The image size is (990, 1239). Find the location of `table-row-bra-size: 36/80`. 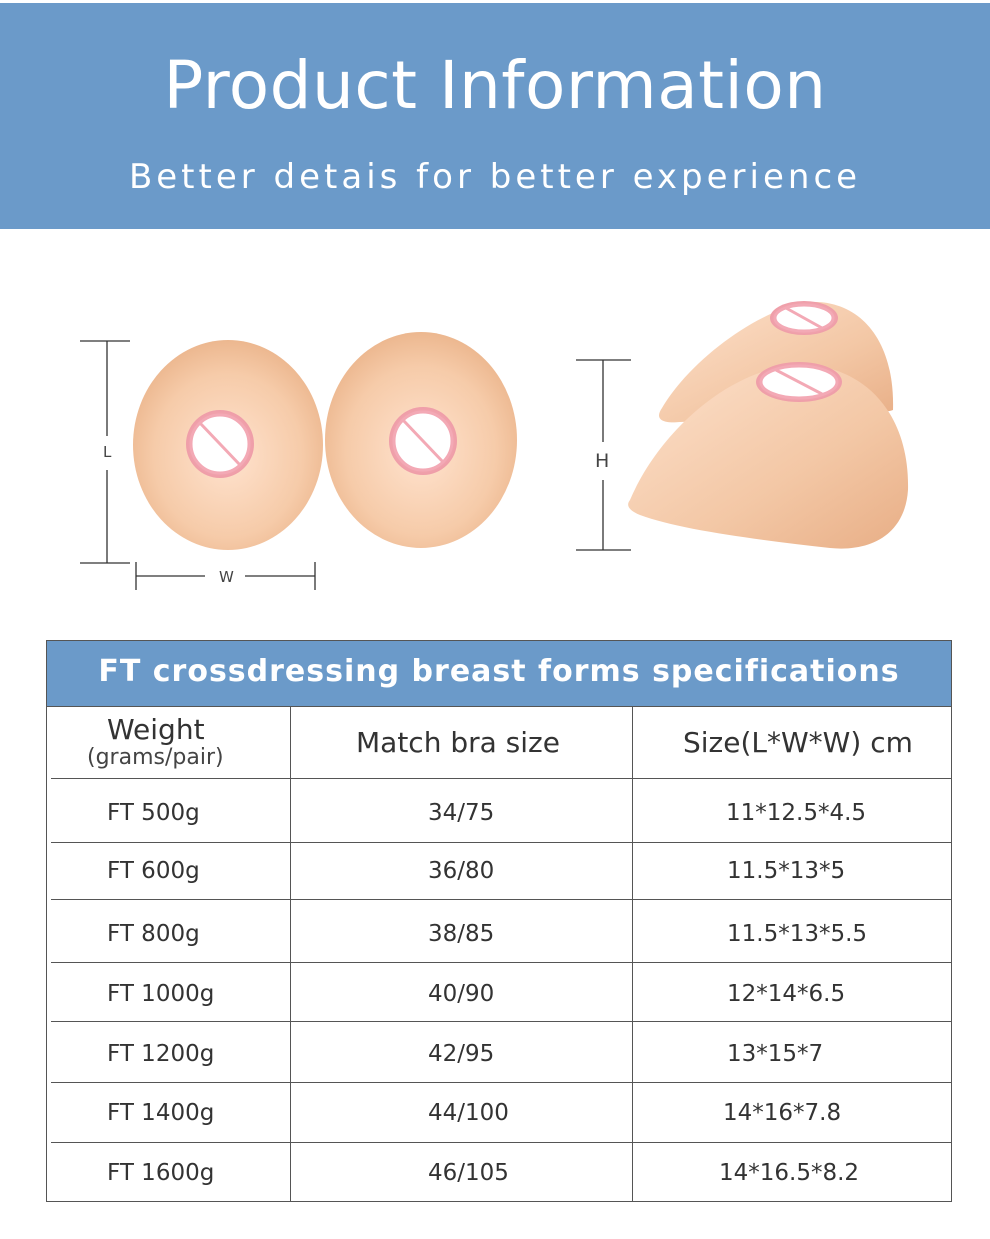

table-row-bra-size: 36/80 is located at coordinates (461, 871).